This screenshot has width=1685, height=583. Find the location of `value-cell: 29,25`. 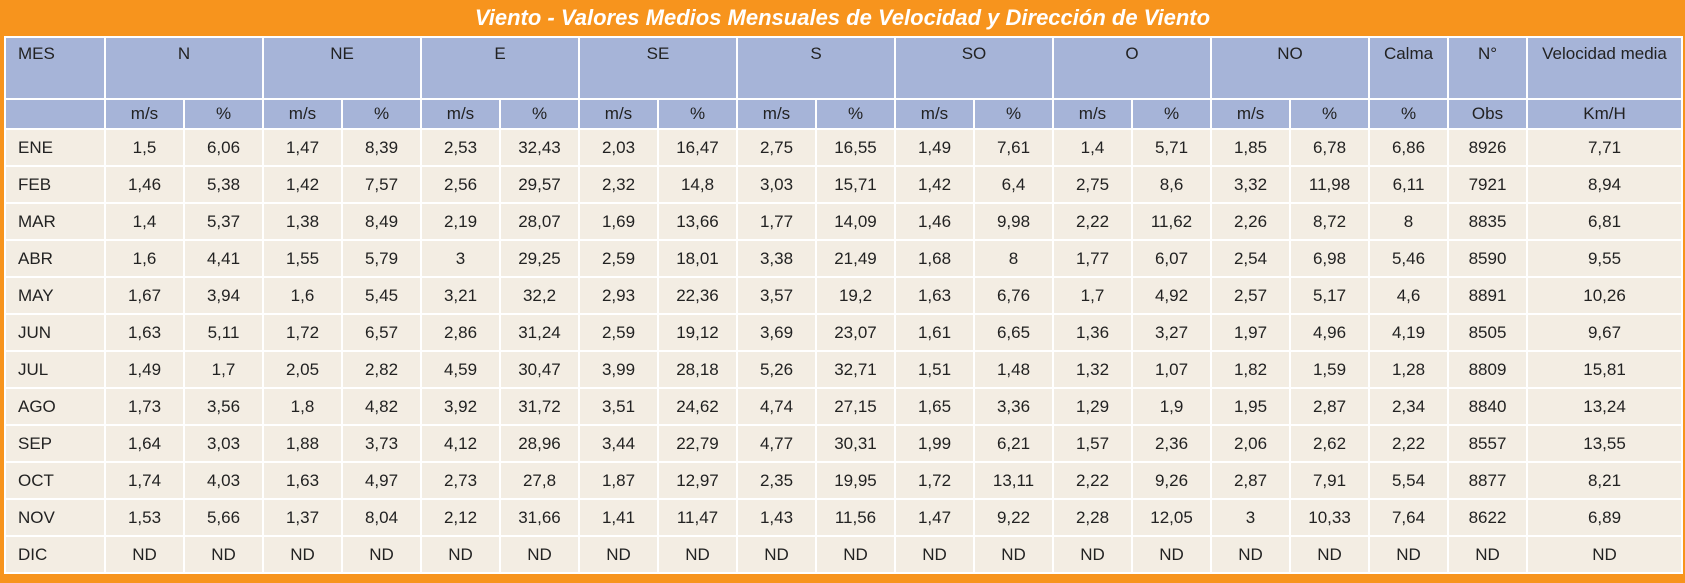

value-cell: 29,25 is located at coordinates (539, 258).